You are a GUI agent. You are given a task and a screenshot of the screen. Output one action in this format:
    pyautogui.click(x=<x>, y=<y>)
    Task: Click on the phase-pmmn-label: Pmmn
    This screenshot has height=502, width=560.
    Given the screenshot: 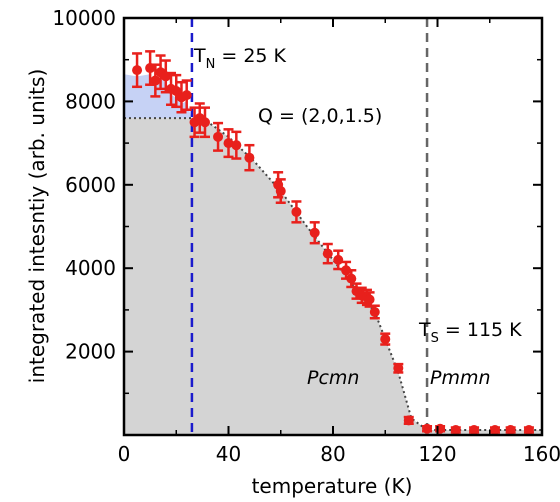 What is the action you would take?
    pyautogui.click(x=460, y=378)
    